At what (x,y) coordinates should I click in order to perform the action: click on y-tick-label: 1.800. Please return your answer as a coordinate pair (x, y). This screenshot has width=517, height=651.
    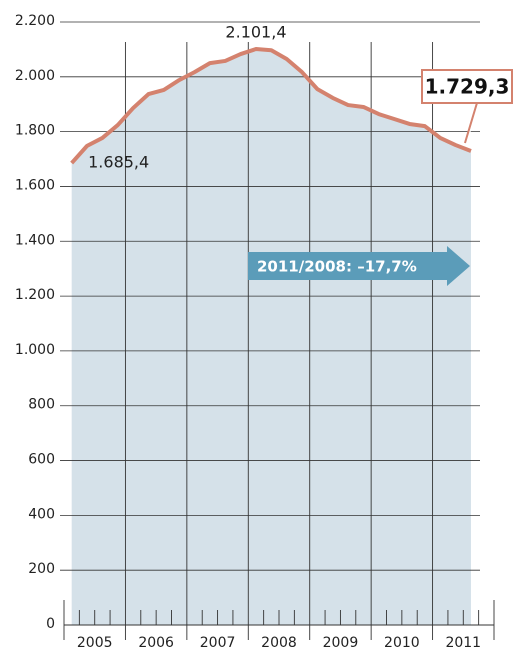
    Looking at the image, I should click on (35, 131).